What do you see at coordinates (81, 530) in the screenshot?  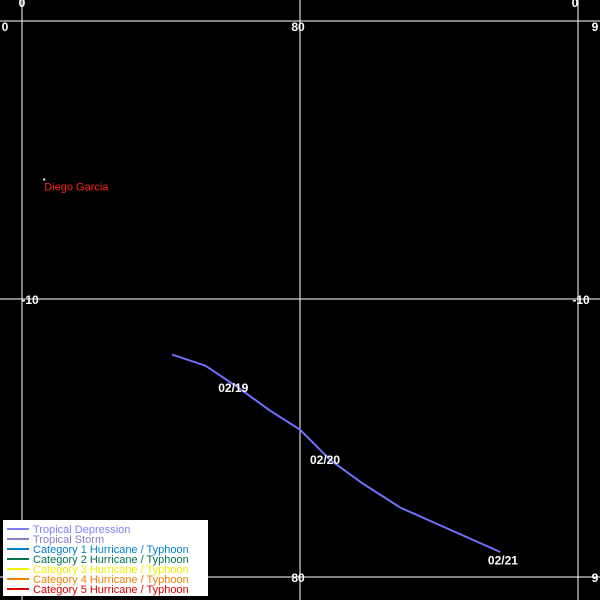 I see `legend-label: Tropical Depression` at bounding box center [81, 530].